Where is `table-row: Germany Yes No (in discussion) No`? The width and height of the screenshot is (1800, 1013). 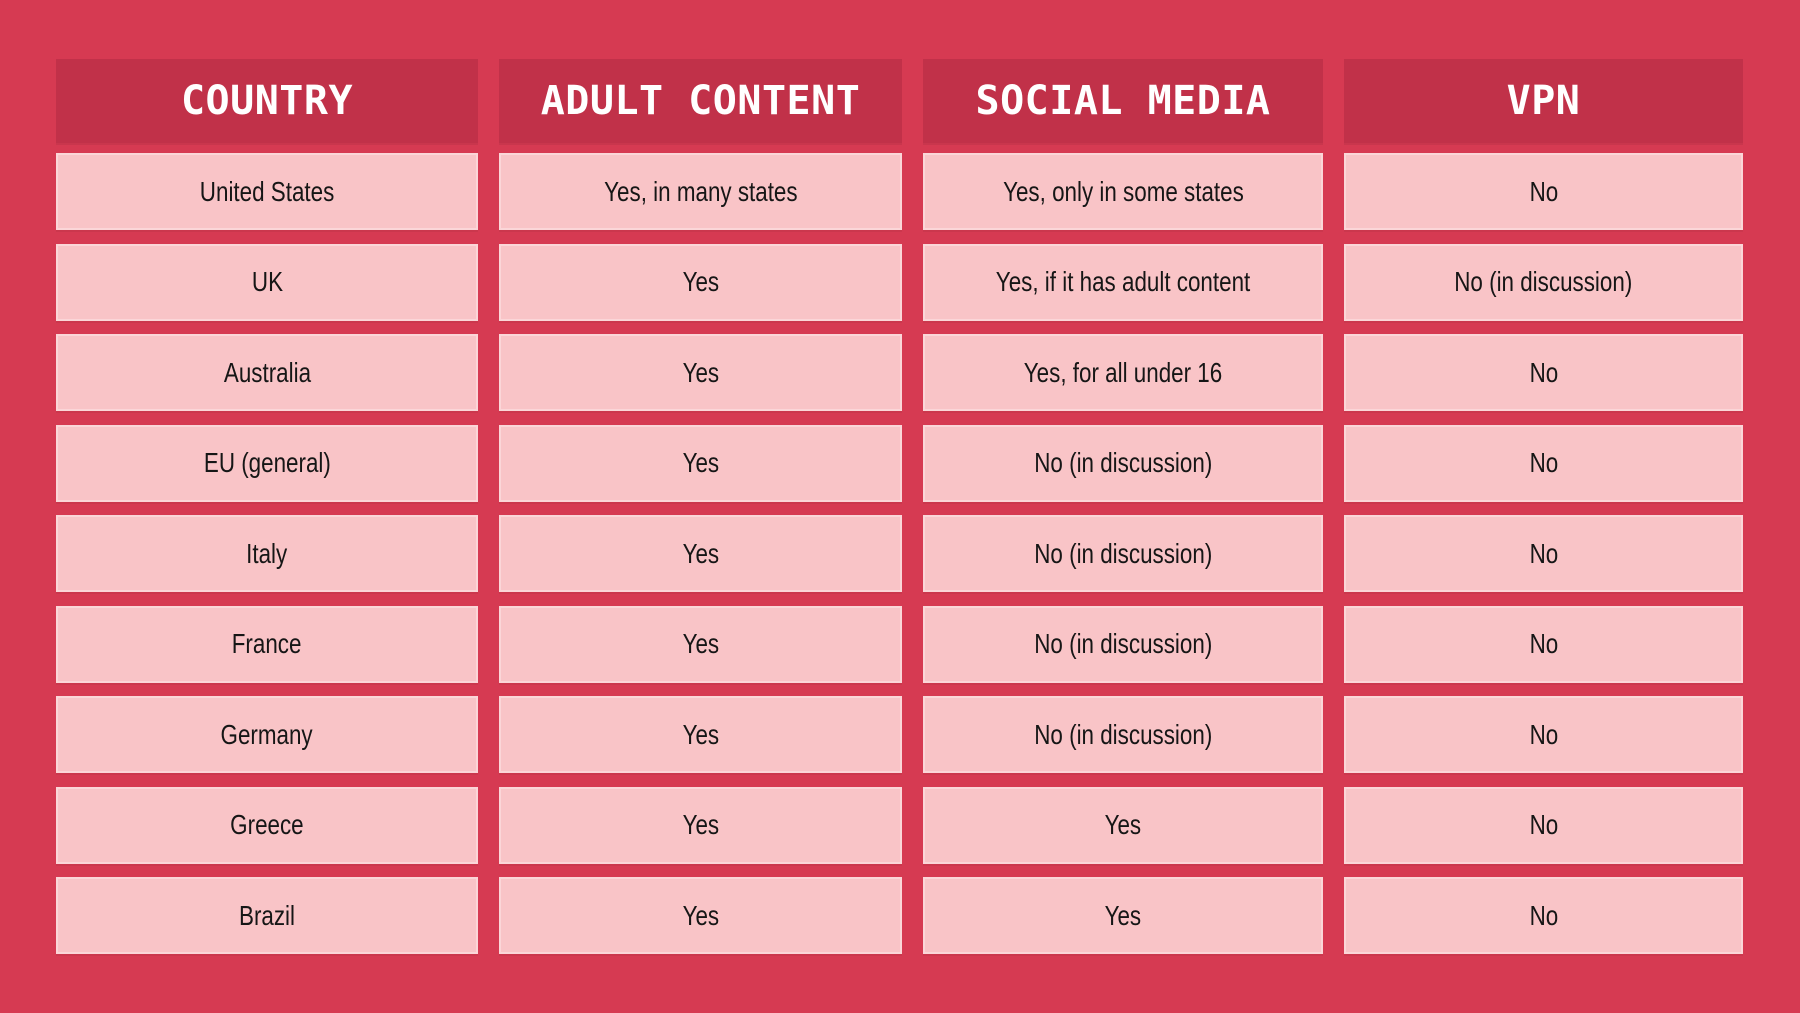 table-row: Germany Yes No (in discussion) No is located at coordinates (900, 734).